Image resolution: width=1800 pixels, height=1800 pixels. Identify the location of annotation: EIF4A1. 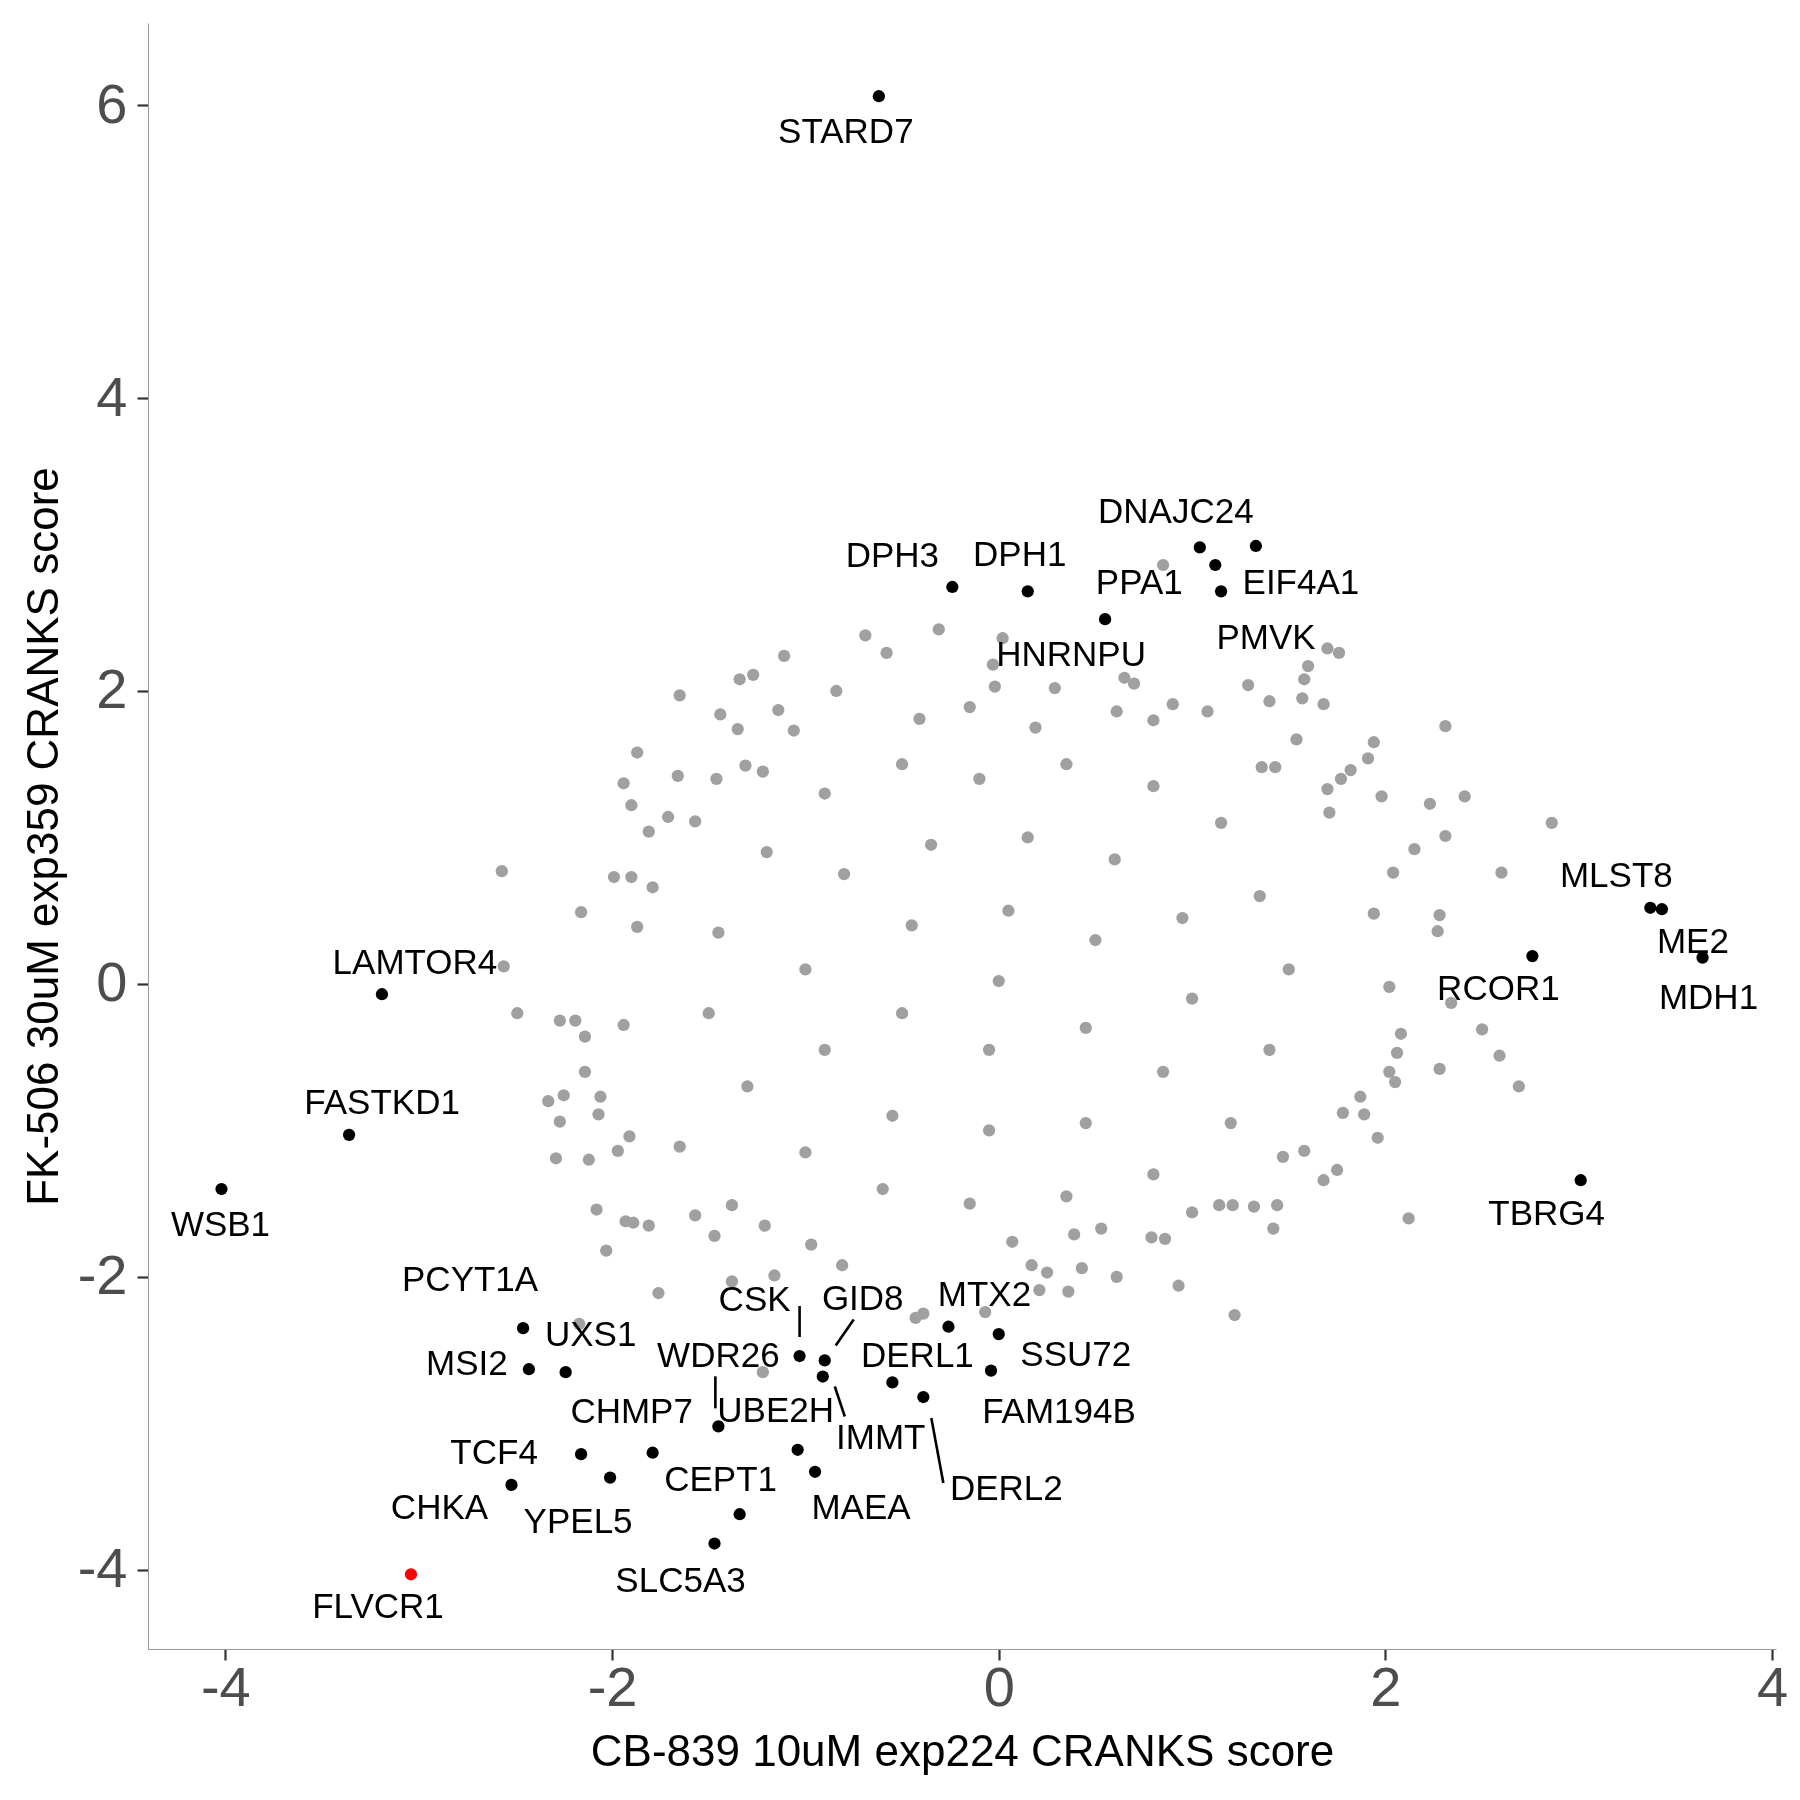
(1301, 581).